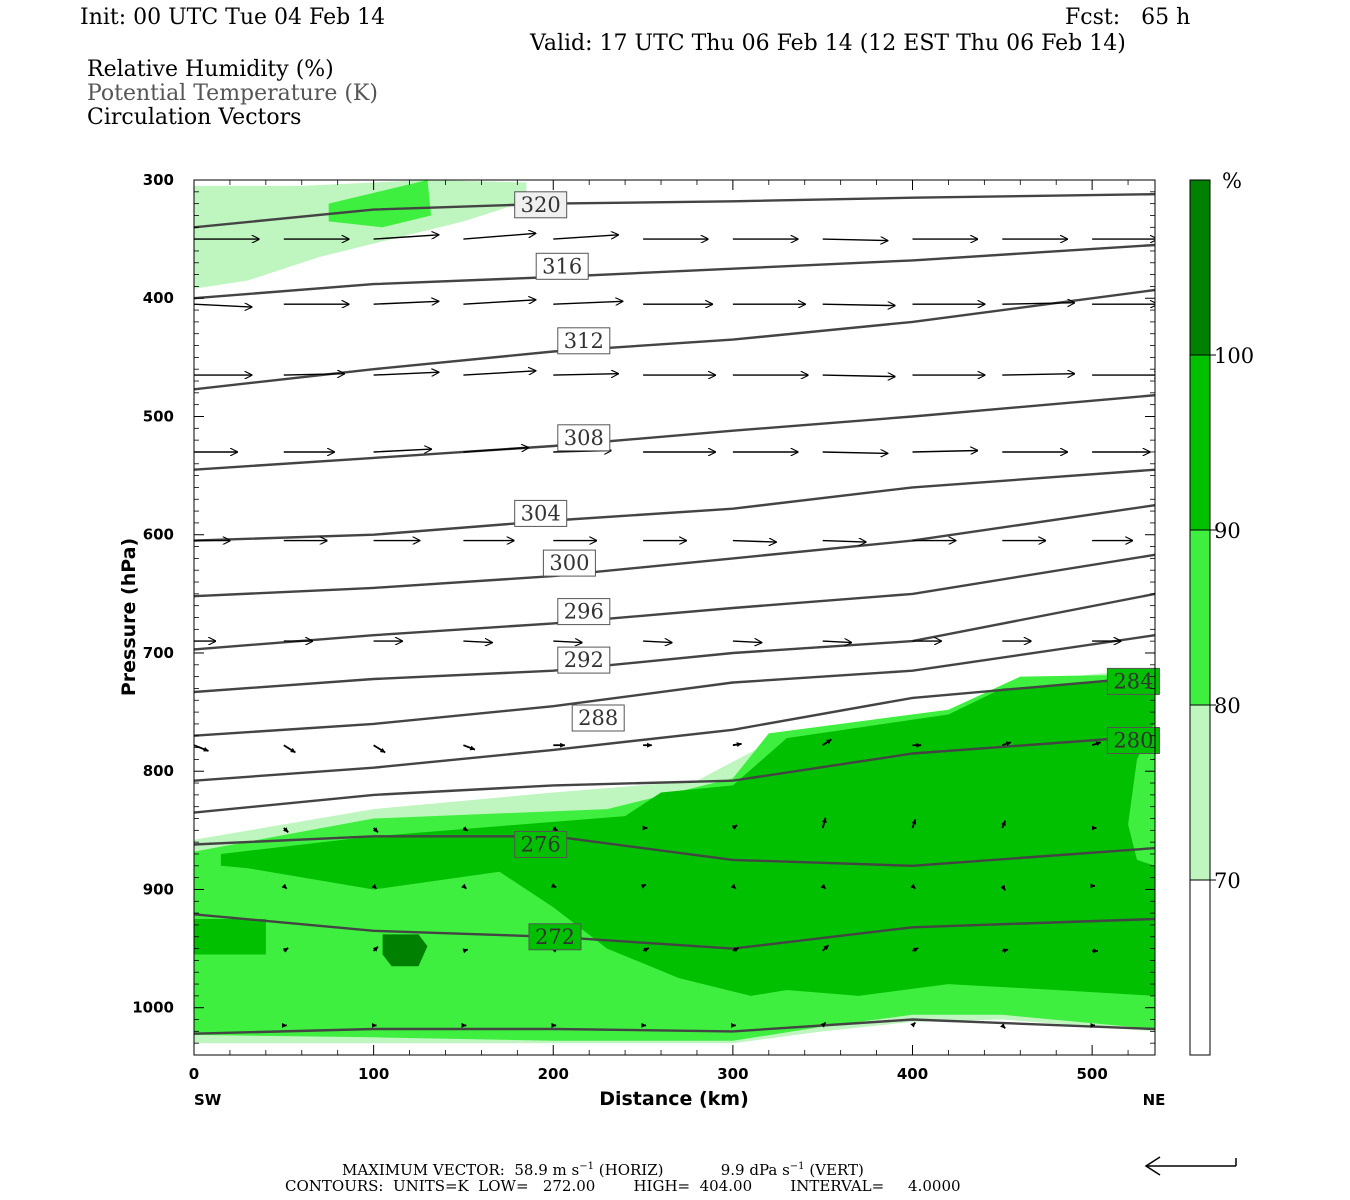  I want to click on x-end-label-right: NE, so click(1154, 1100).